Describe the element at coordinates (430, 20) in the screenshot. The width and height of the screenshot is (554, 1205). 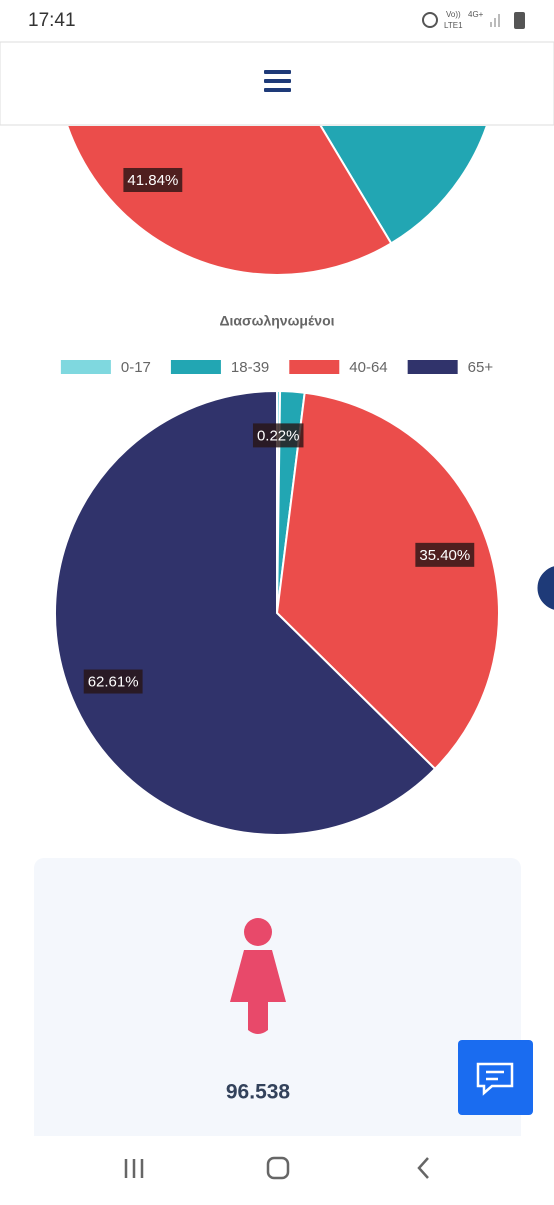
I see `alarm-icon` at that location.